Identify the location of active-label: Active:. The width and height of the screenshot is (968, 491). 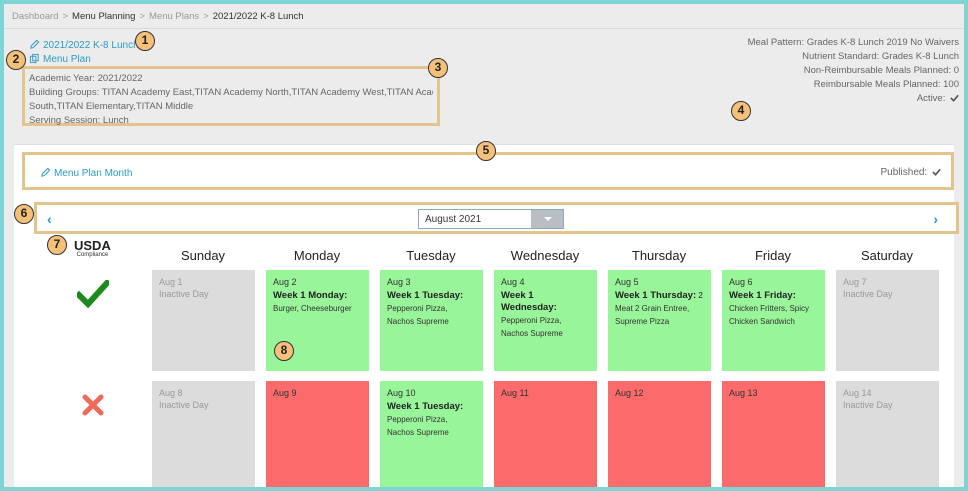
(931, 98).